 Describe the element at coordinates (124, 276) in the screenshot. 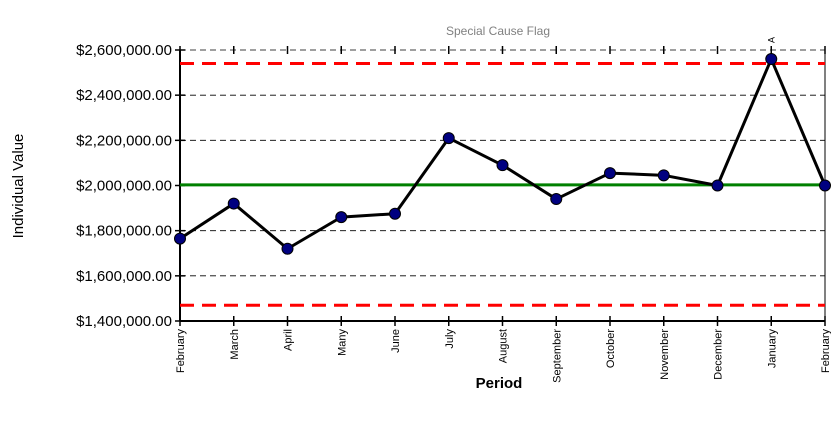

I see `y-tick-label: $1,600,000.00` at that location.